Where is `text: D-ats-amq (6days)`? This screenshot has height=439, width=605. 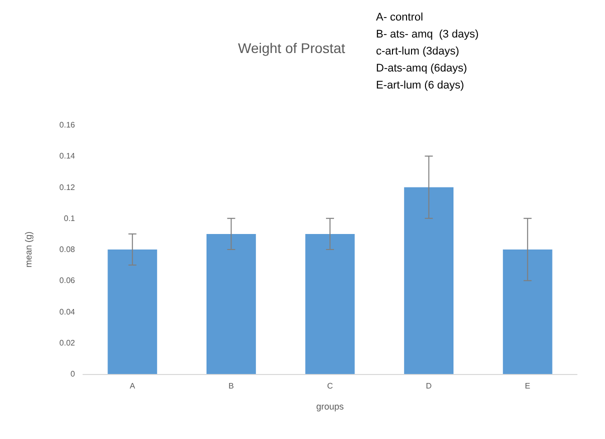 text: D-ats-amq (6days) is located at coordinates (422, 68).